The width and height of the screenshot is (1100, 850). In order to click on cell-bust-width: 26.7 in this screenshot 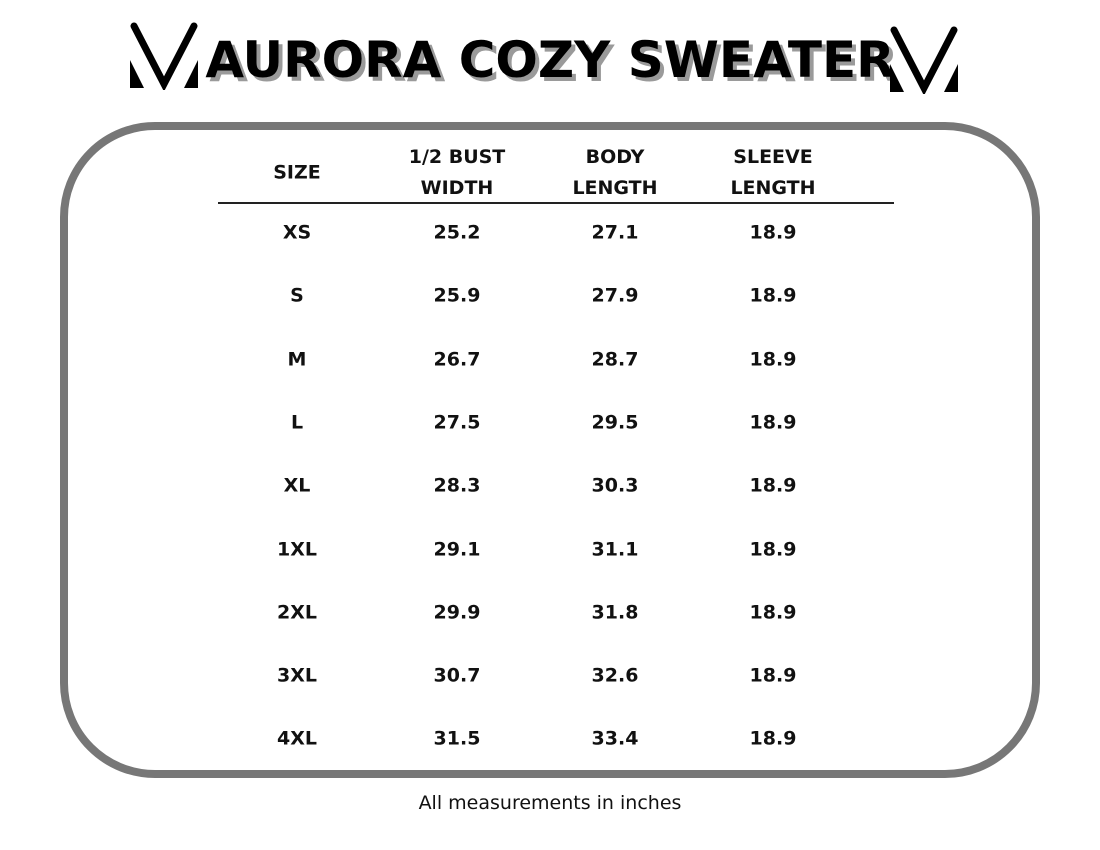, I will do `click(457, 359)`.